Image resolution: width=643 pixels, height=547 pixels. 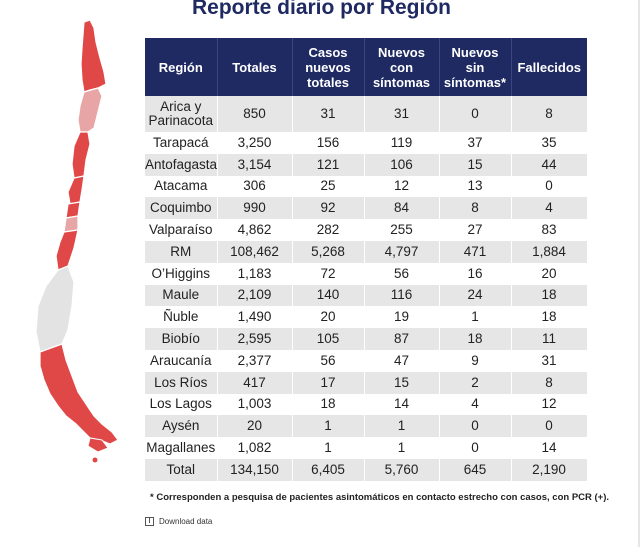 What do you see at coordinates (549, 448) in the screenshot?
I see `cell-fallecidos: 14` at bounding box center [549, 448].